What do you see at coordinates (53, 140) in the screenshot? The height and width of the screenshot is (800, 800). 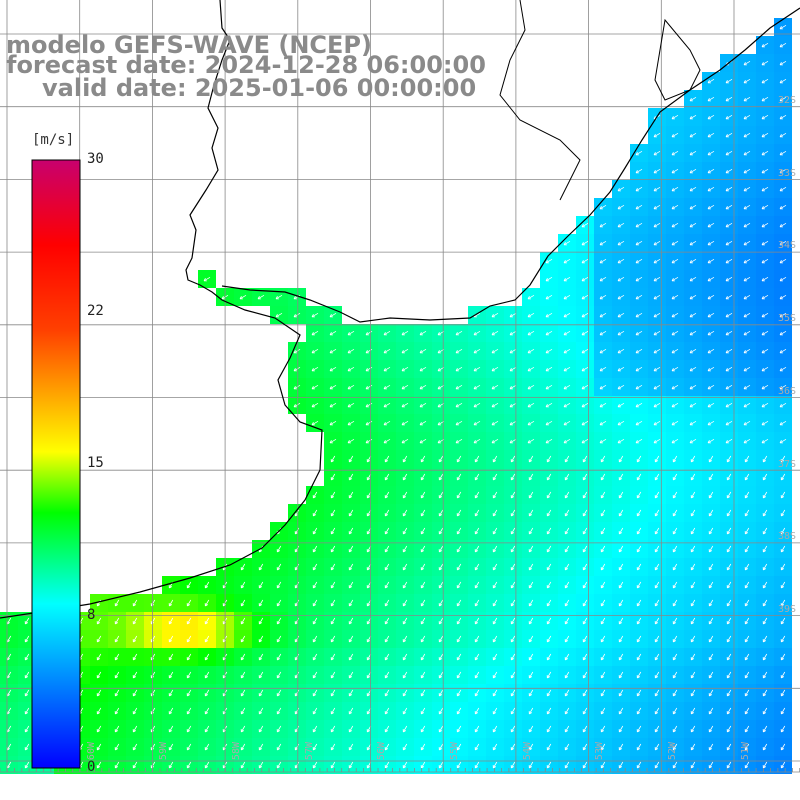 I see `colorbar-unit: [m/s]` at bounding box center [53, 140].